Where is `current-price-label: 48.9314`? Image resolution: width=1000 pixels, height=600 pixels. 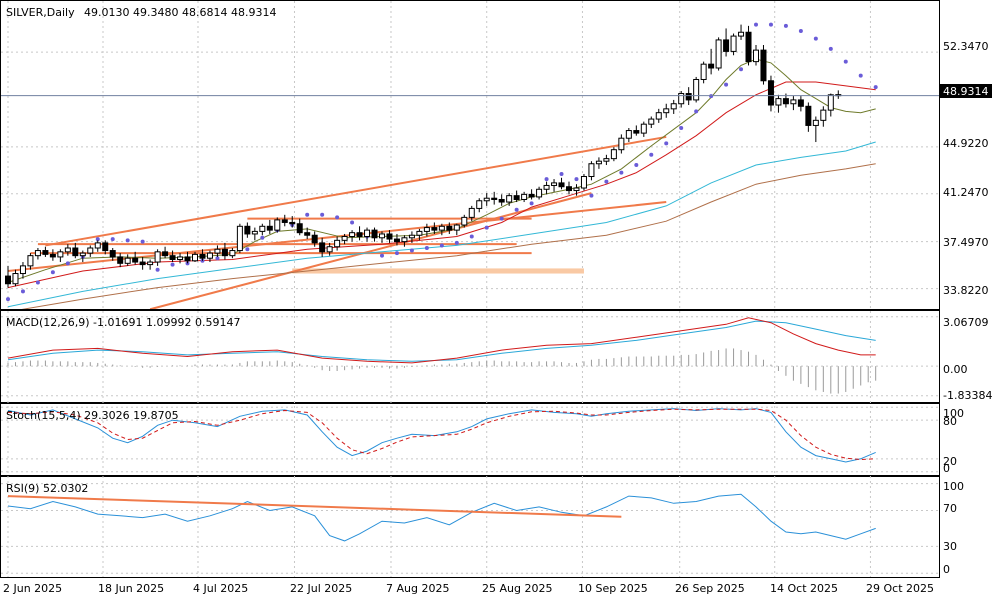 current-price-label: 48.9314 is located at coordinates (966, 91).